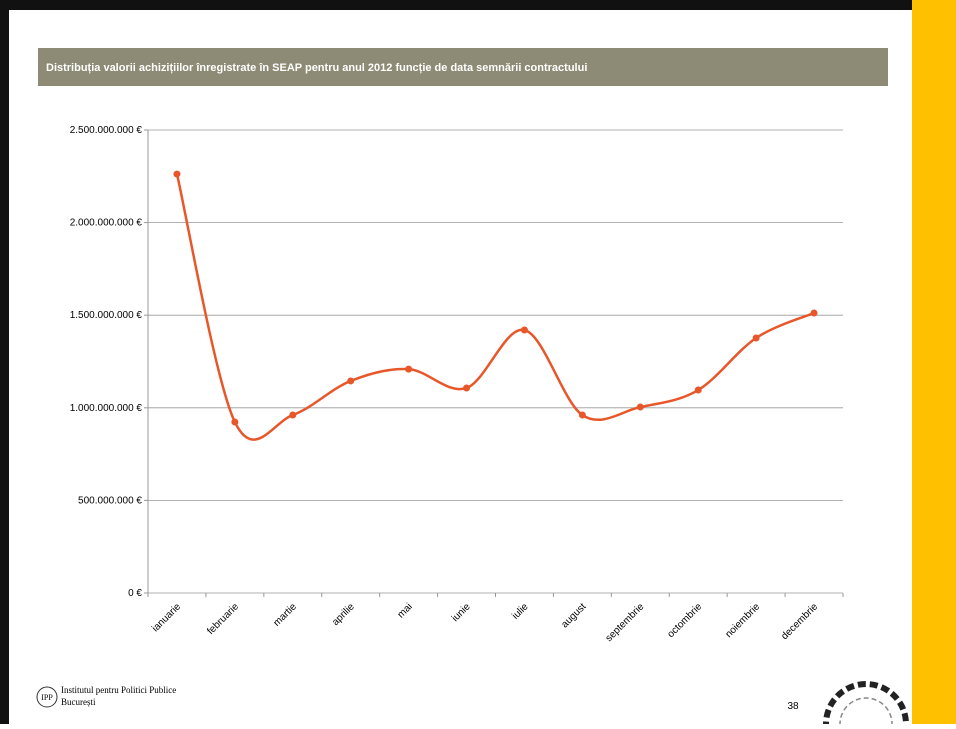  I want to click on y-tick-label: 2.000.000.000 €, so click(106, 223).